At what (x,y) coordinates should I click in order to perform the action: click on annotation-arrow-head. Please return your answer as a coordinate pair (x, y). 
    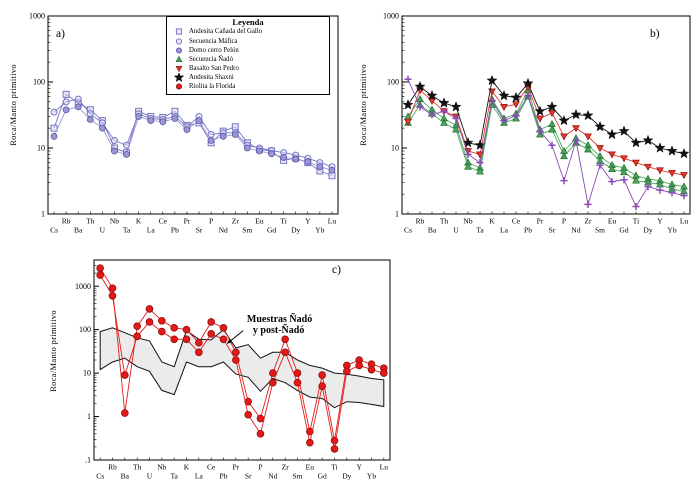
    Looking at the image, I should click on (229, 341).